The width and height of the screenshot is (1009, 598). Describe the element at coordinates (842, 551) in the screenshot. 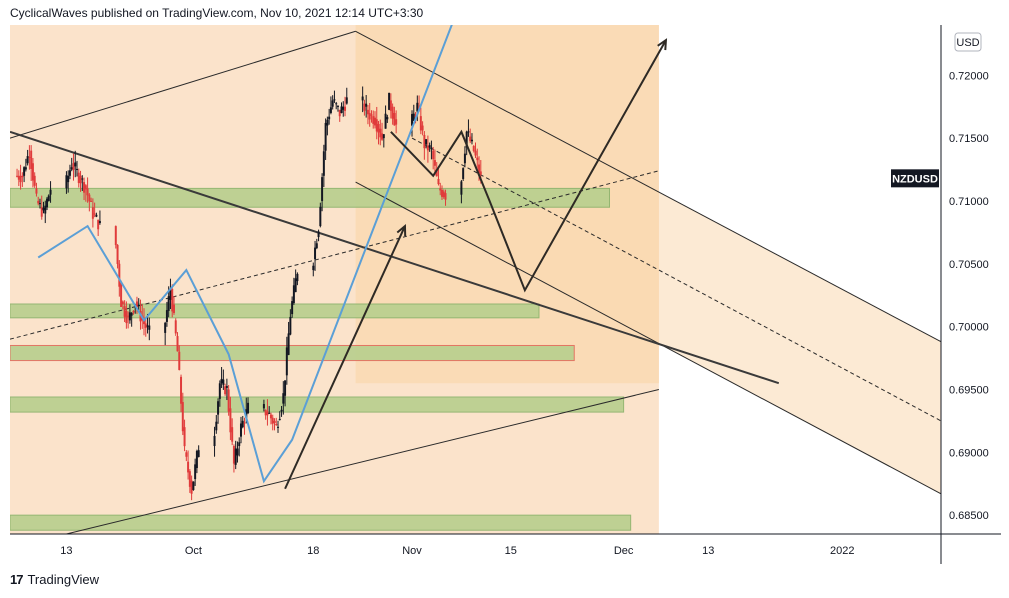

I see `time-tick-label: 2022` at that location.